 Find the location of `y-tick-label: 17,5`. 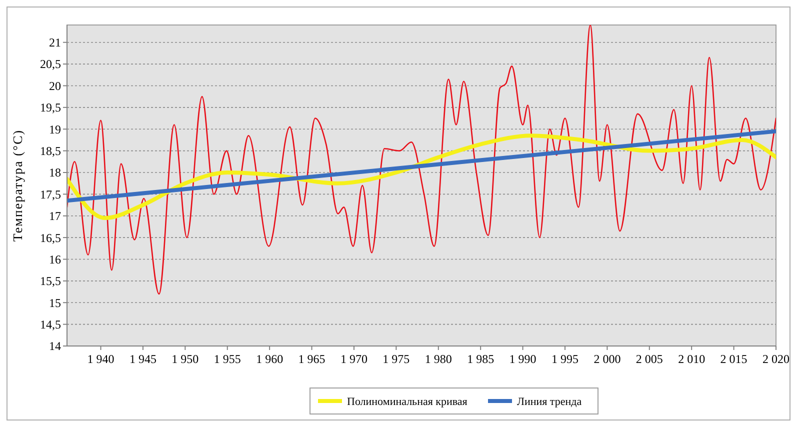

y-tick-label: 17,5 is located at coordinates (50, 194).